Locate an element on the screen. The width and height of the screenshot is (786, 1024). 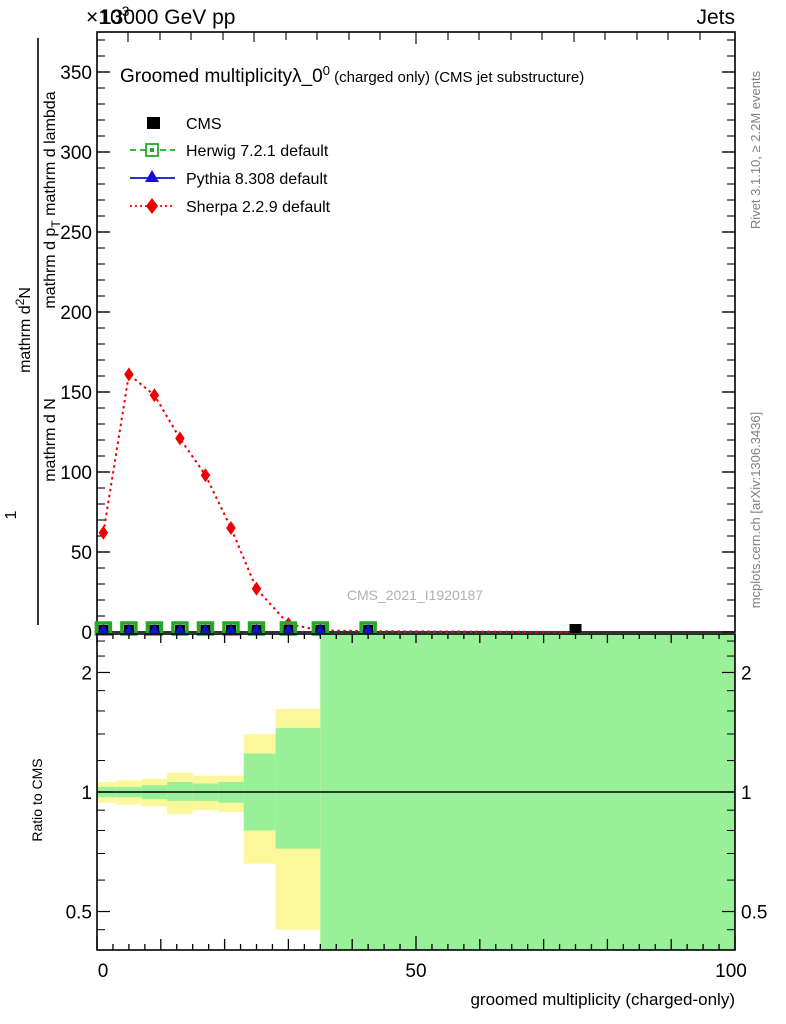
ratio-y-tick-labels-right: 2 1 0.5 is located at coordinates (754, 793).